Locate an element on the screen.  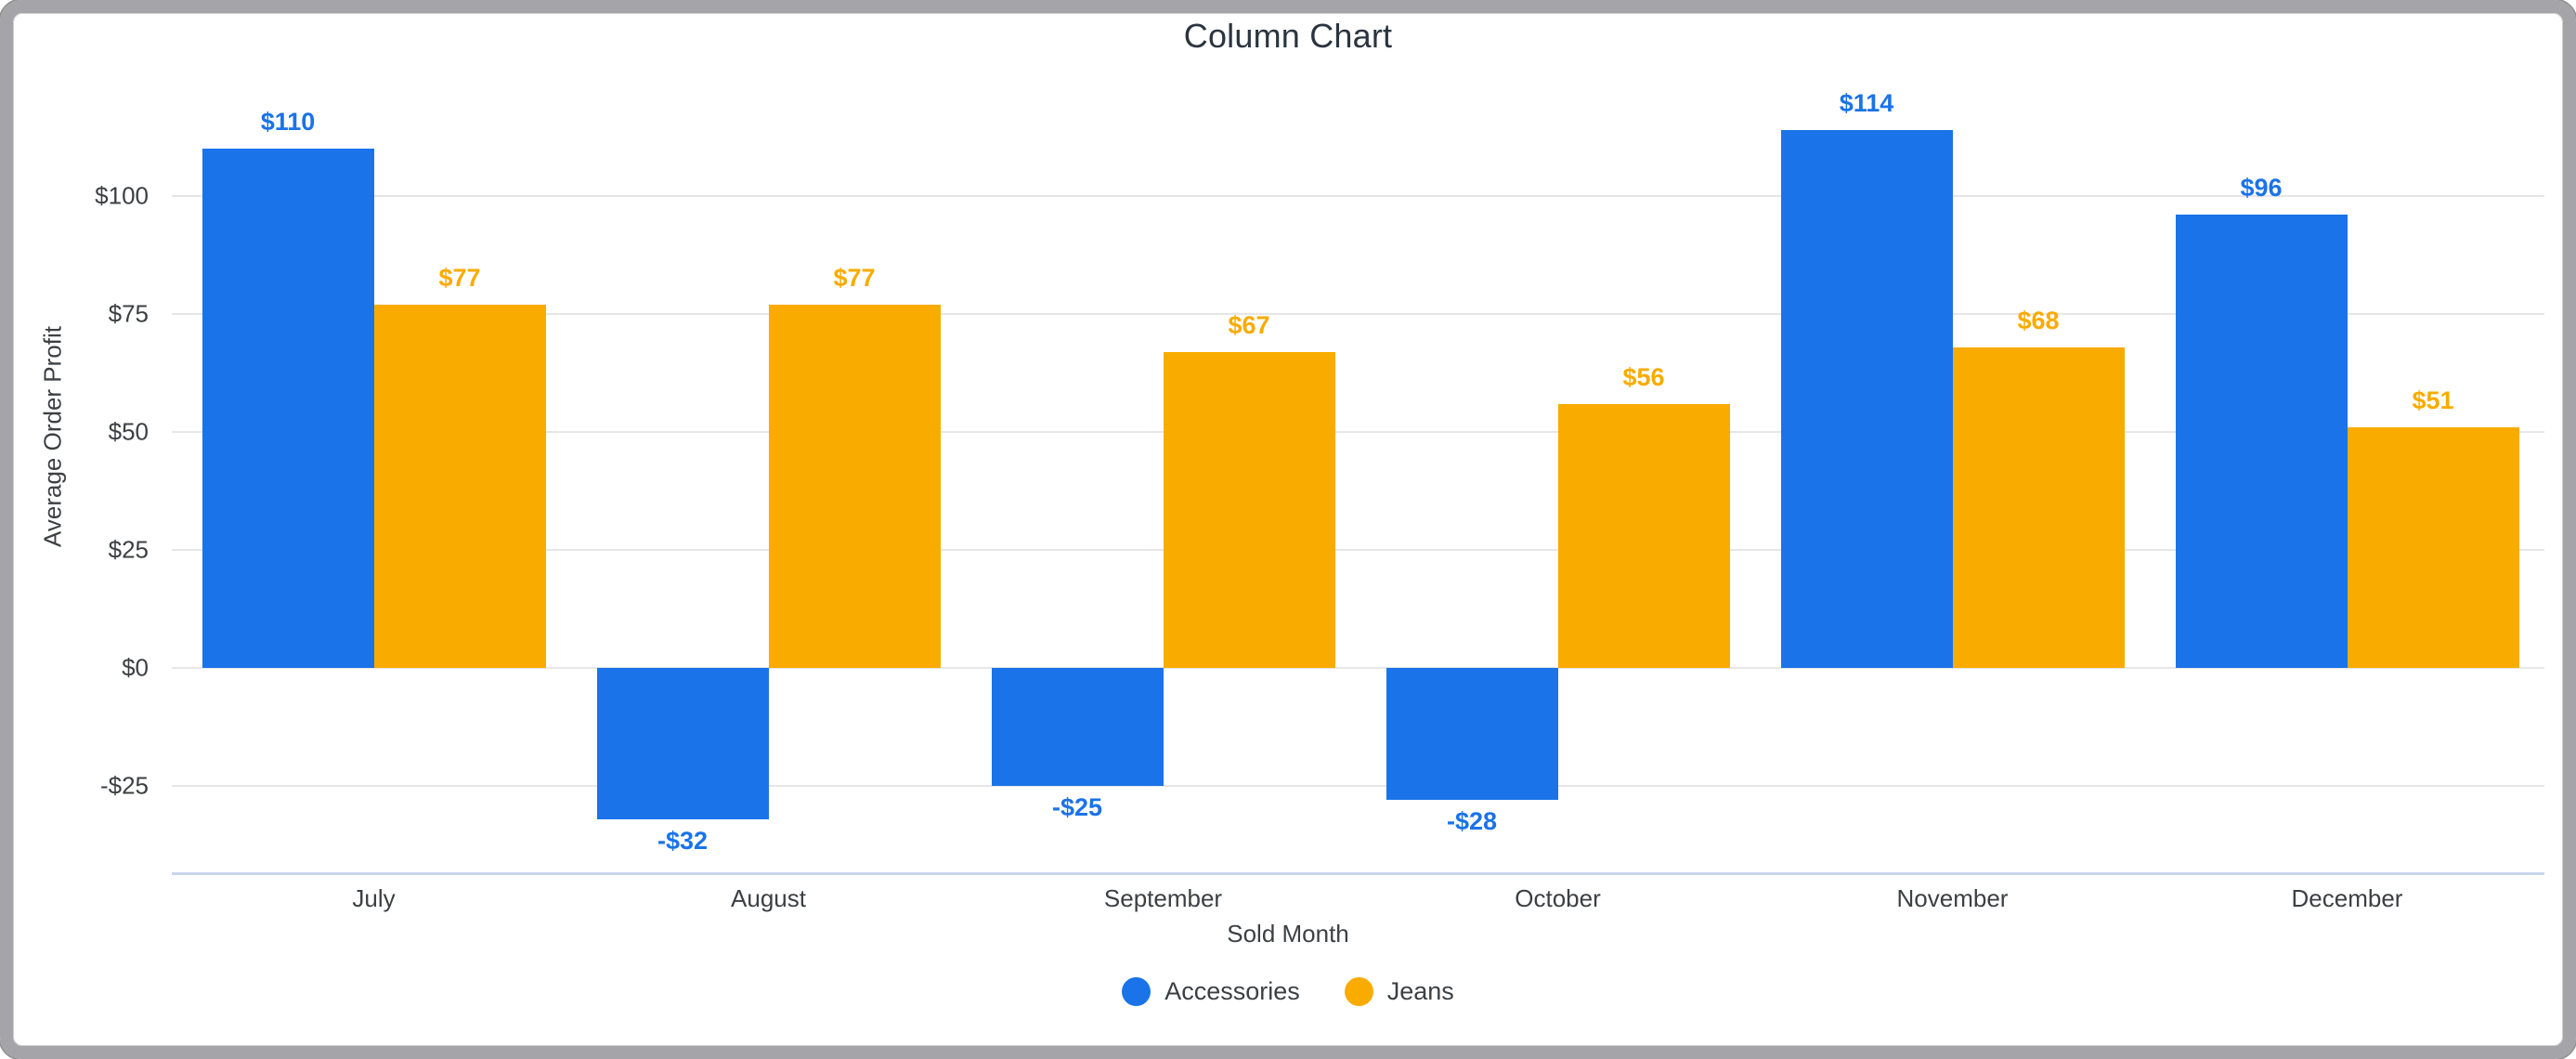
bar-jeans-september is located at coordinates (1249, 509).